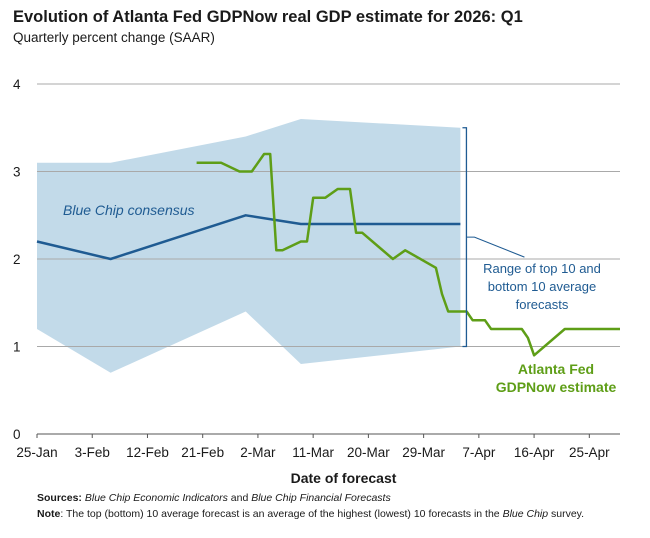 This screenshot has height=538, width=650. Describe the element at coordinates (92, 452) in the screenshot. I see `x-tick-label: 3-Feb` at that location.